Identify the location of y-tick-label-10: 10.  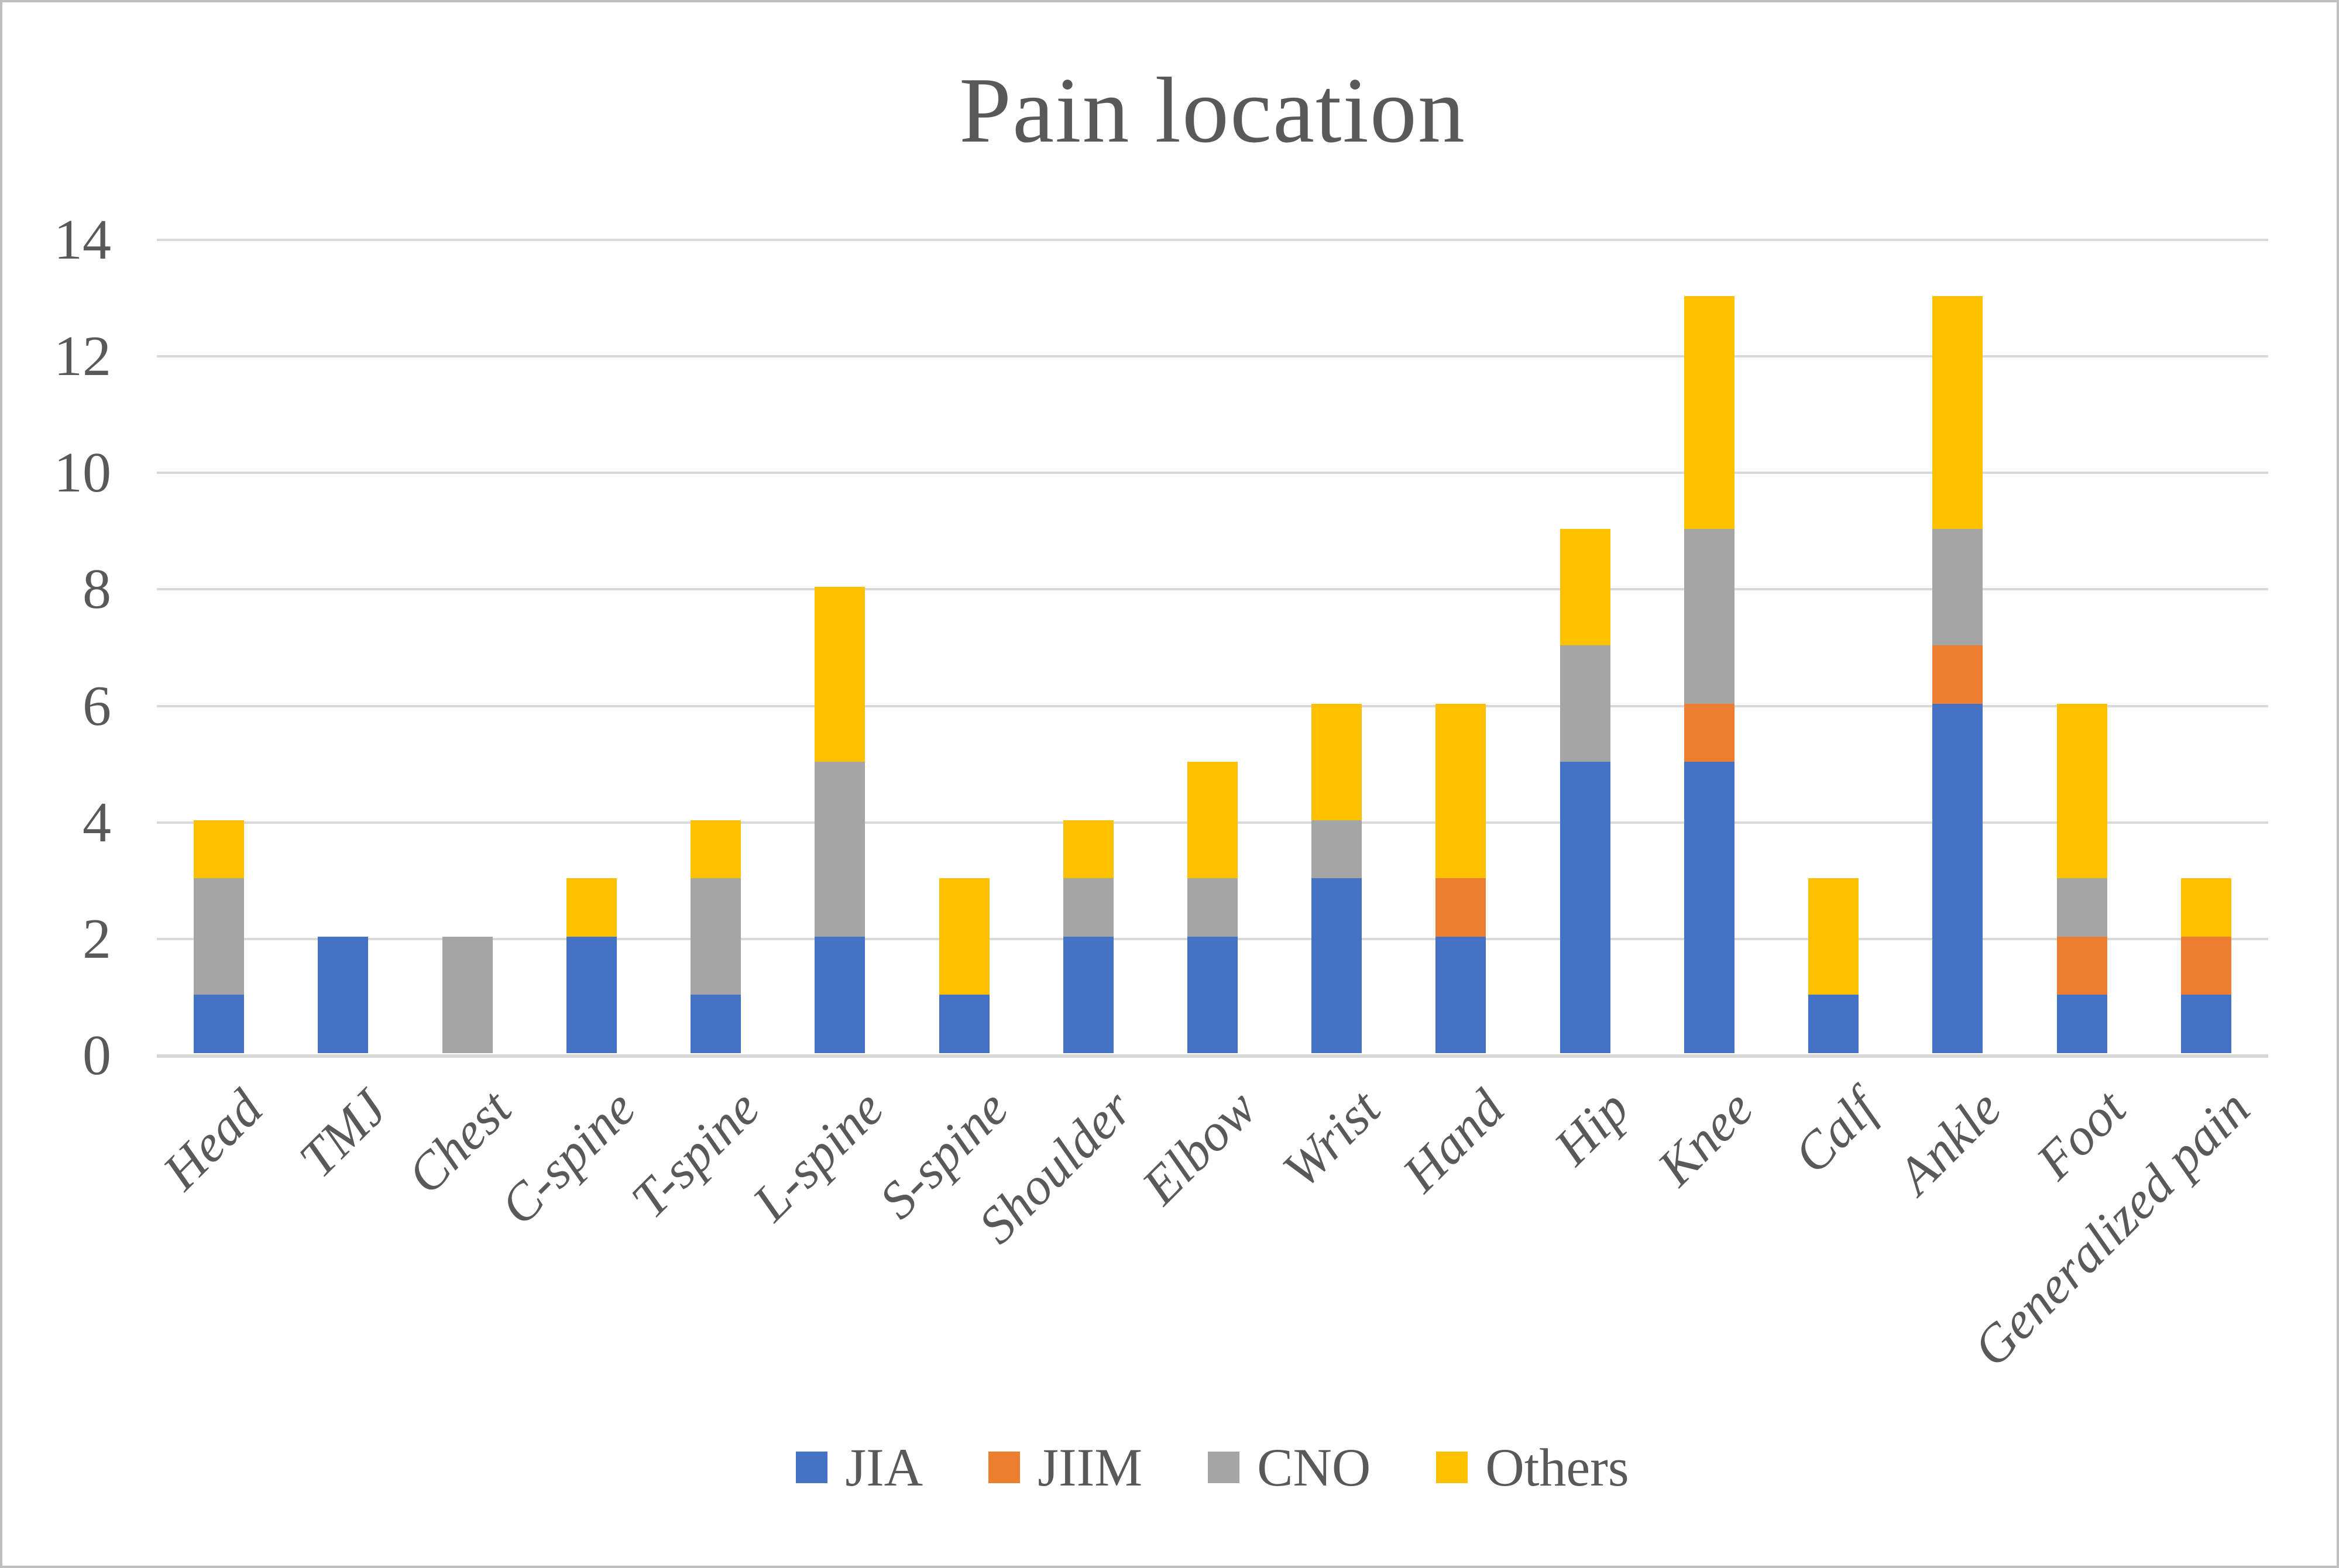
(82, 473).